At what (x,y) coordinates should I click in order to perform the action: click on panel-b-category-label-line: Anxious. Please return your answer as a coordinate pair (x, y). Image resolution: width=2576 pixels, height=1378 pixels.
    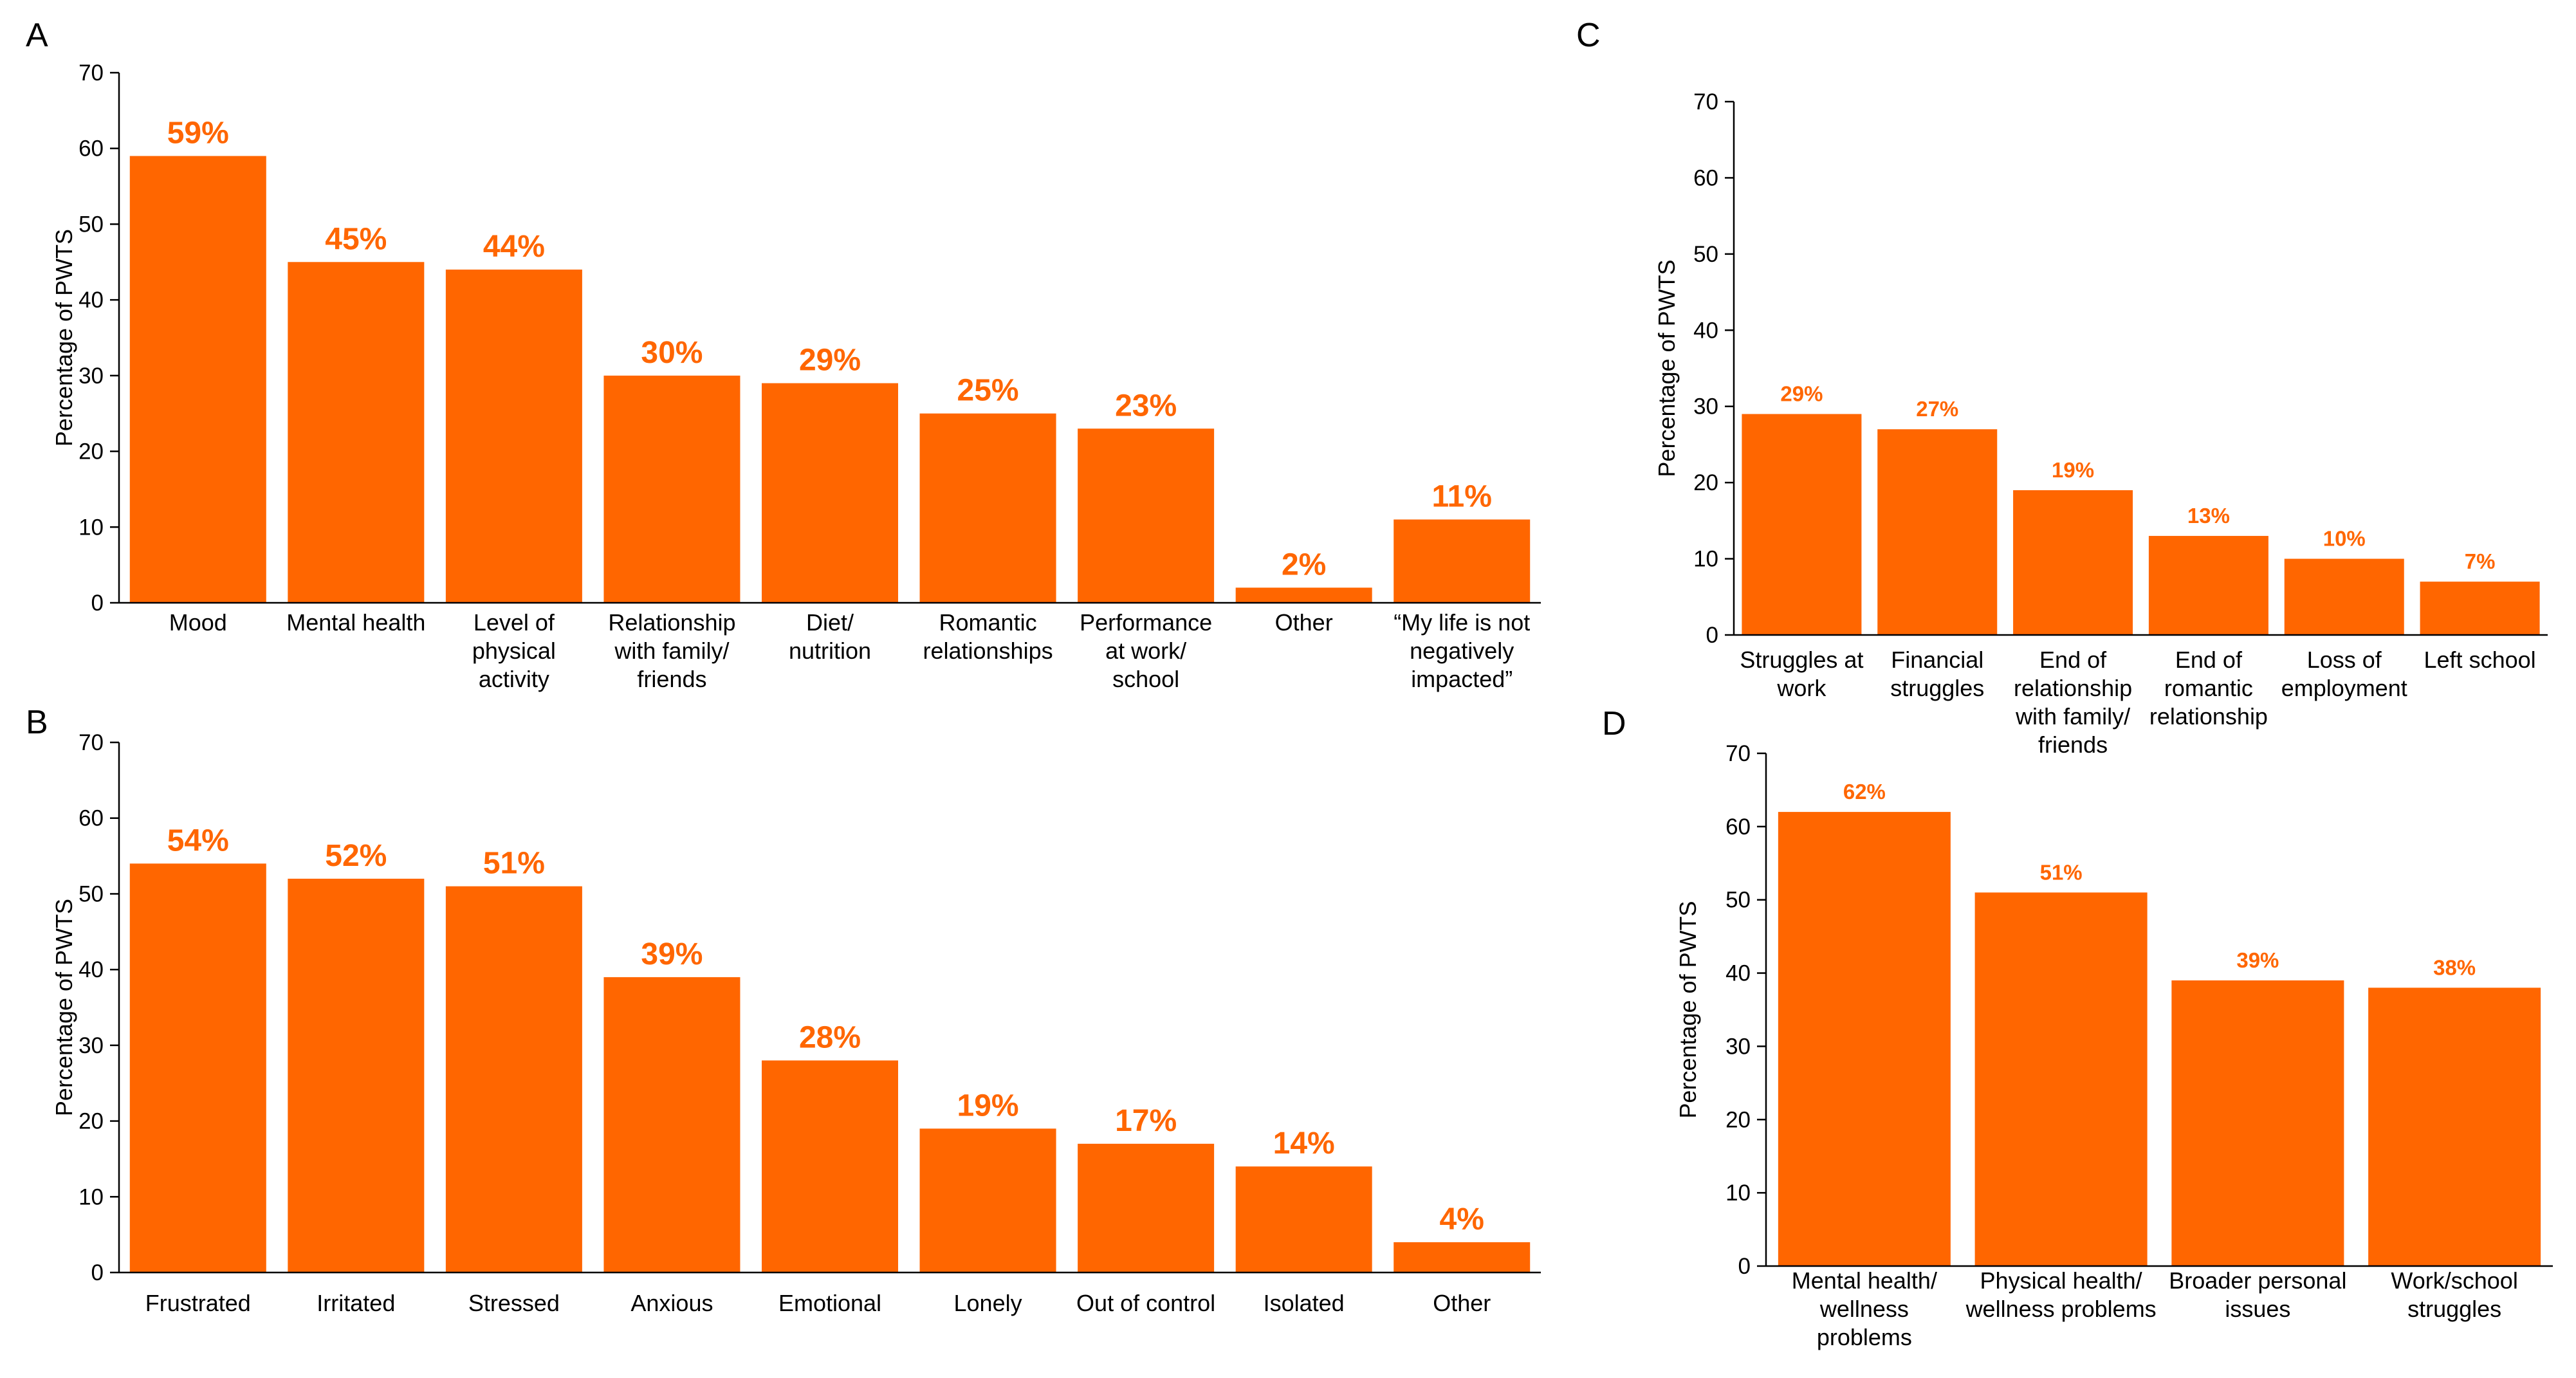
    Looking at the image, I should click on (671, 1303).